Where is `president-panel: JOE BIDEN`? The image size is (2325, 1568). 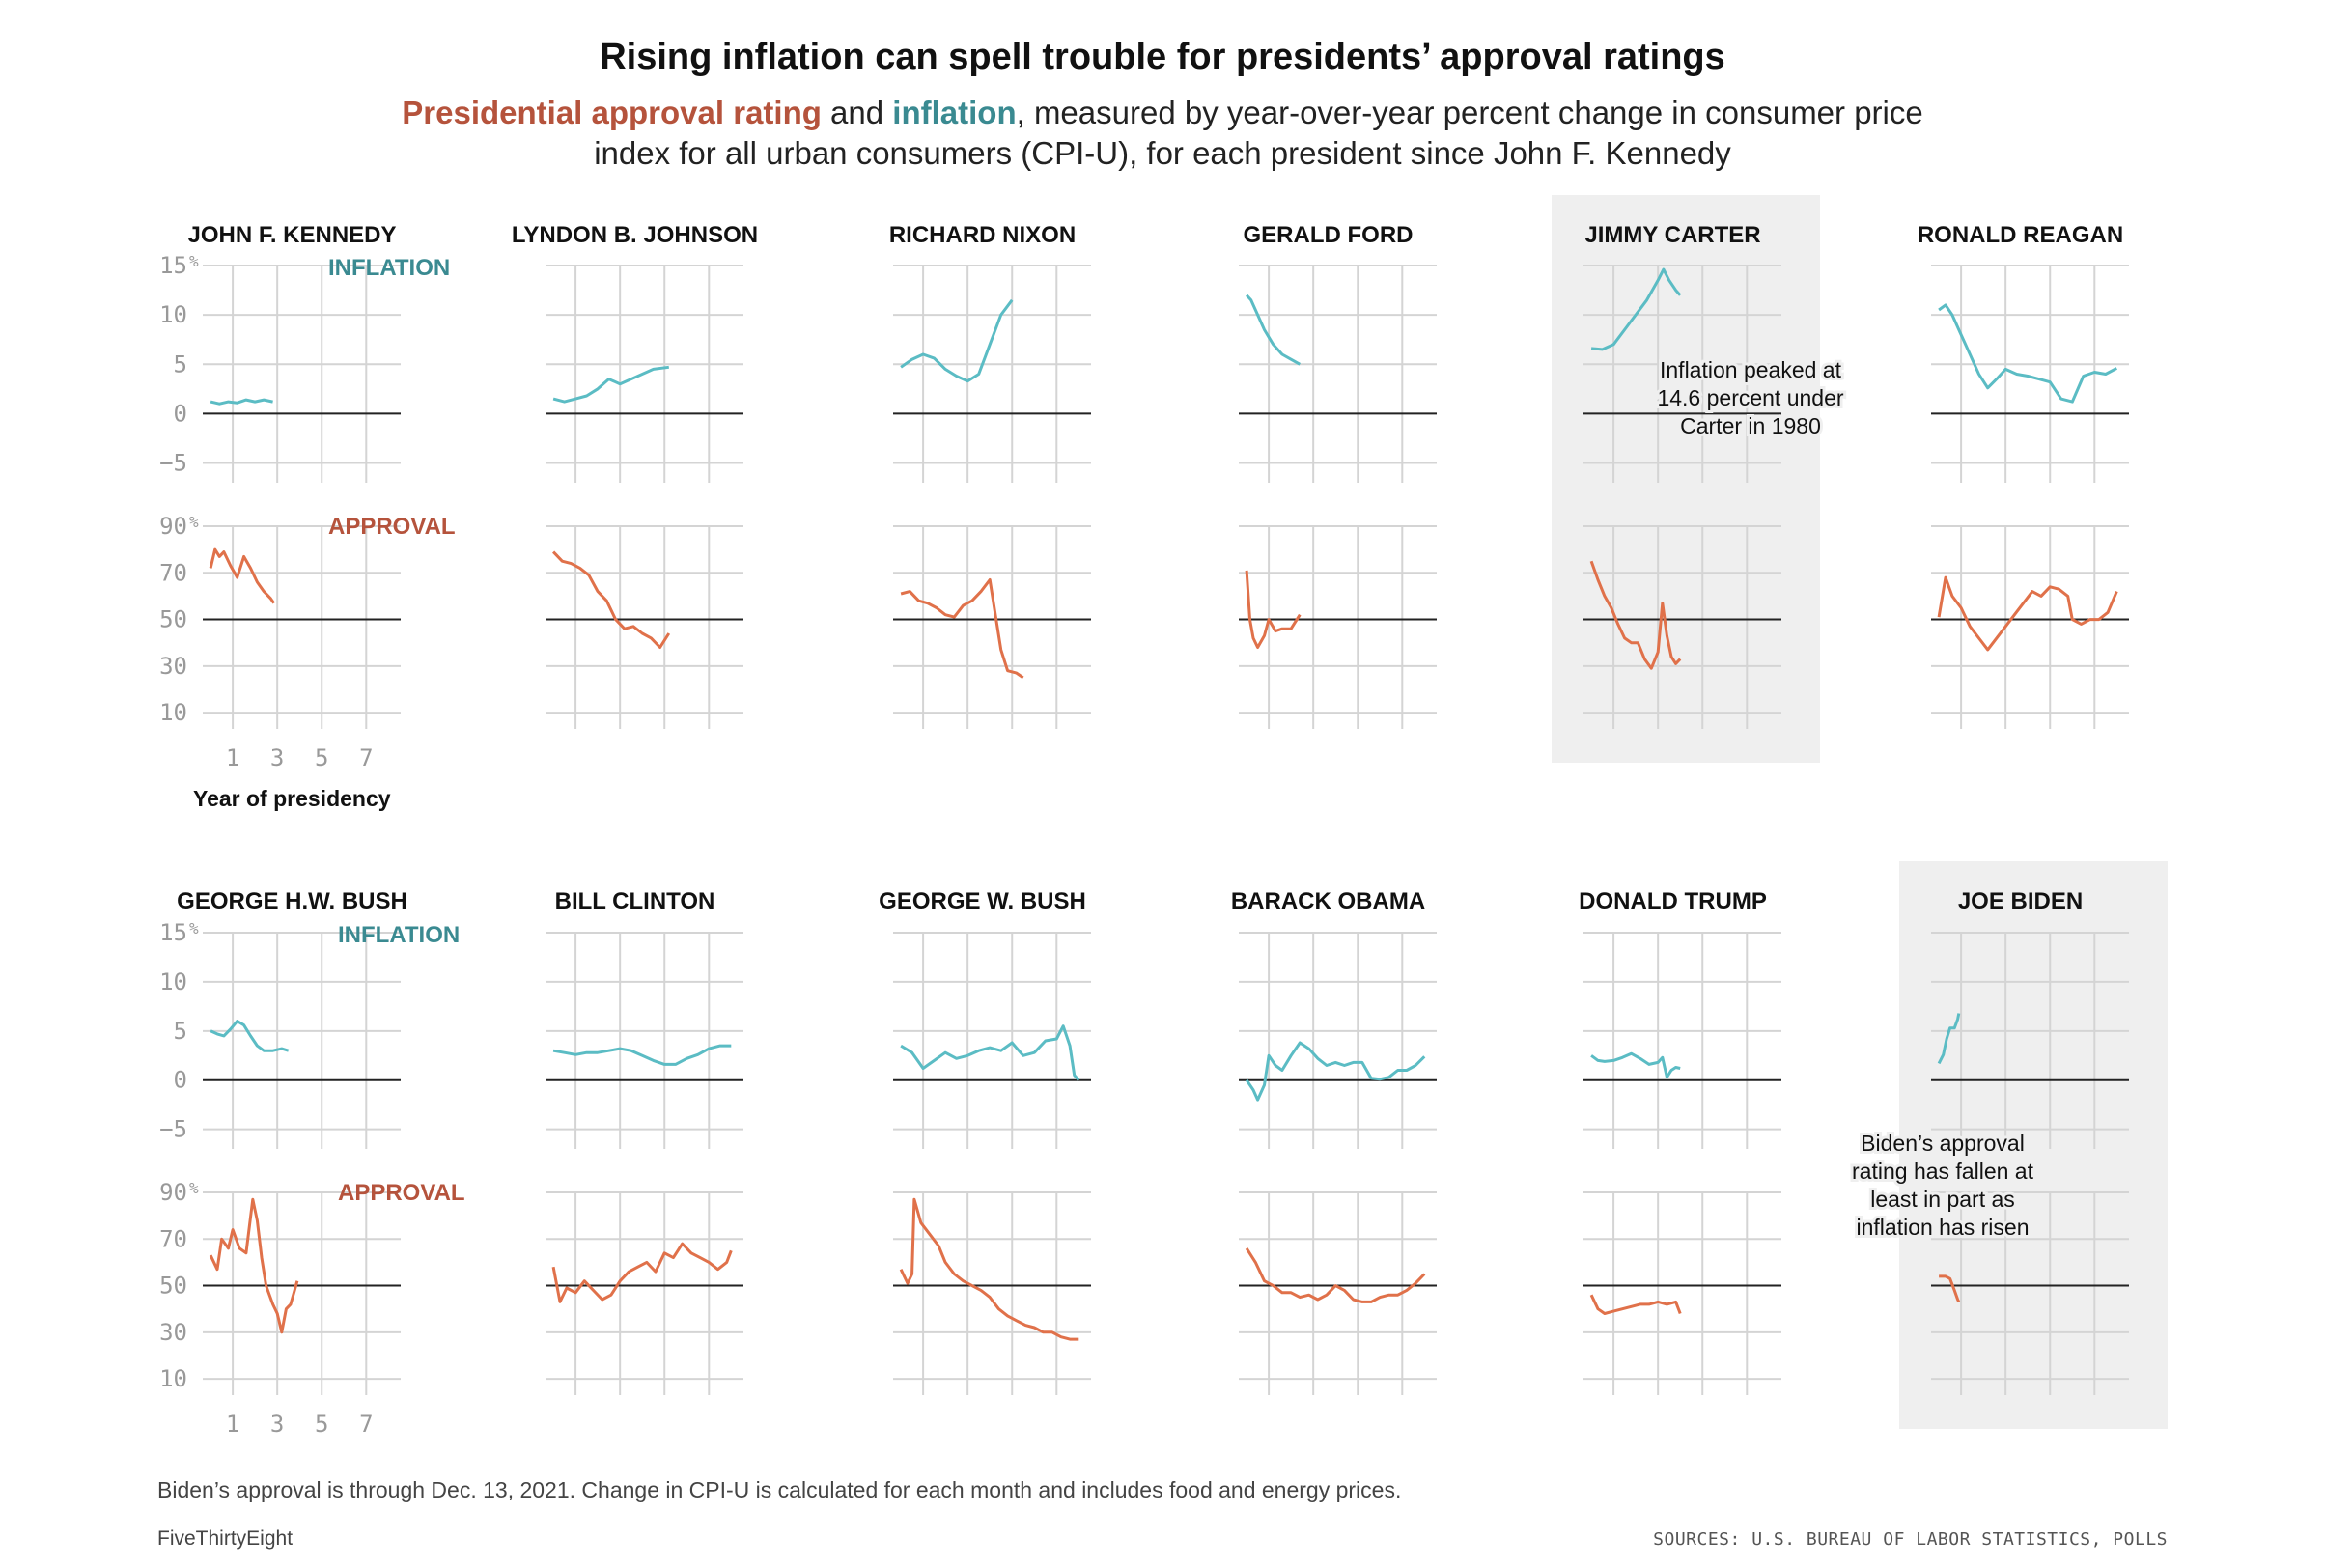
president-panel: JOE BIDEN is located at coordinates (2033, 1145).